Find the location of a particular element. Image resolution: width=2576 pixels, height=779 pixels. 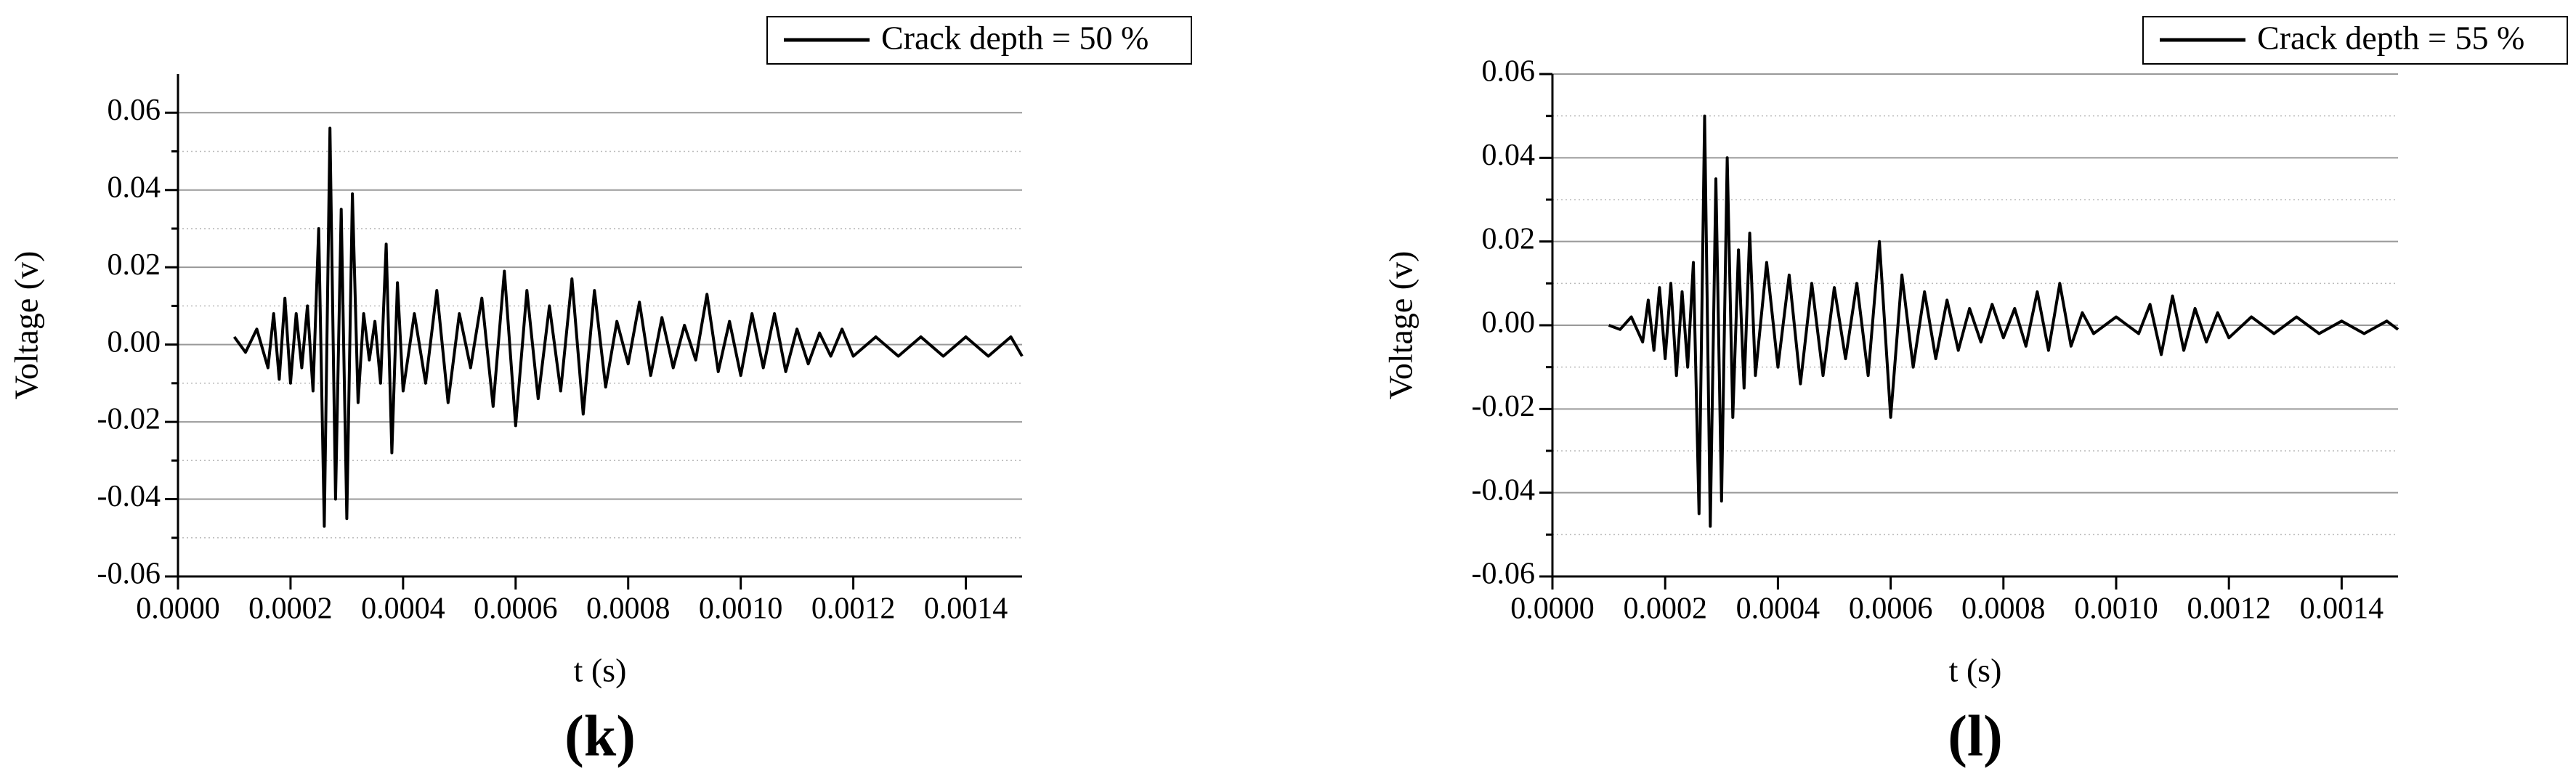

legend-label: Crack depth = 55 % is located at coordinates (2390, 39).